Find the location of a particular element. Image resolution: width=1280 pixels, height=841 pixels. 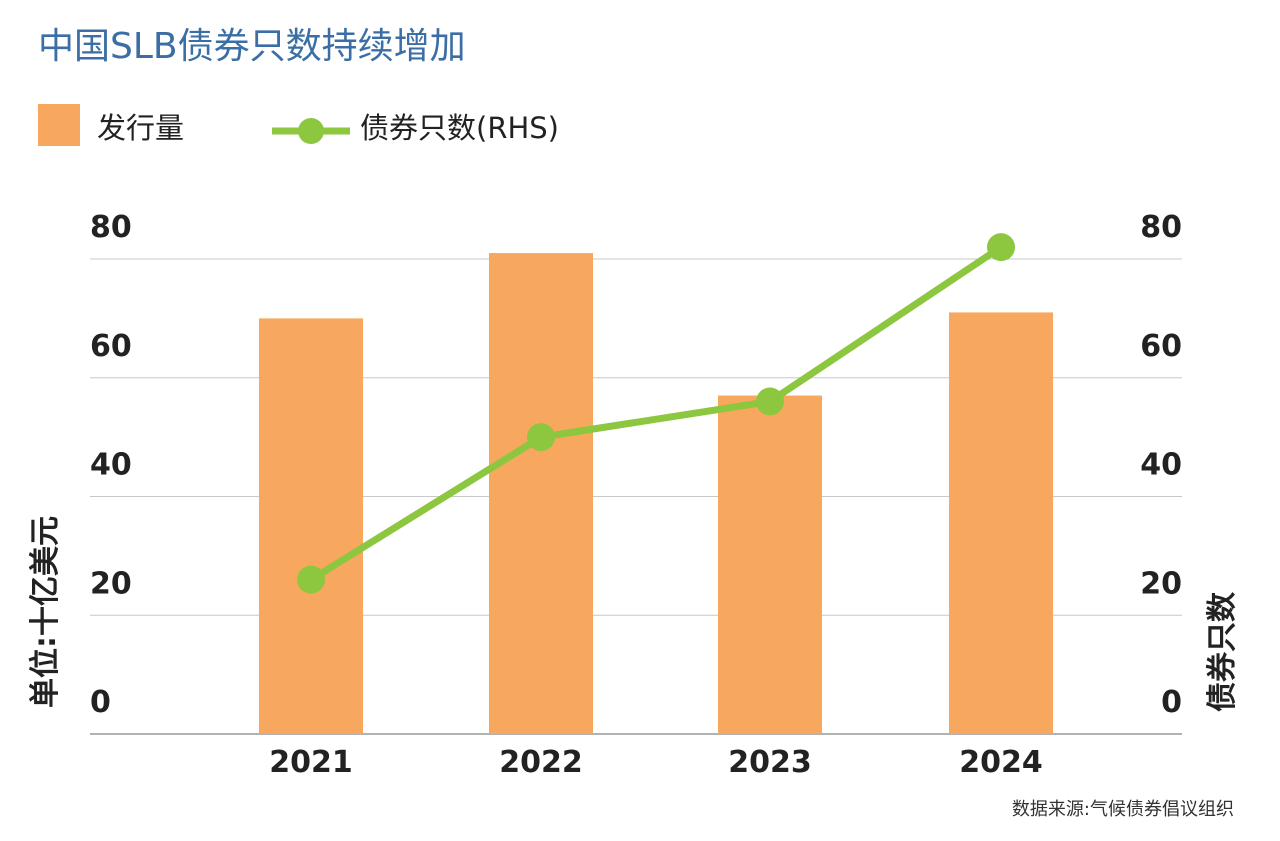

left-tick-label: 60 is located at coordinates (111, 346).